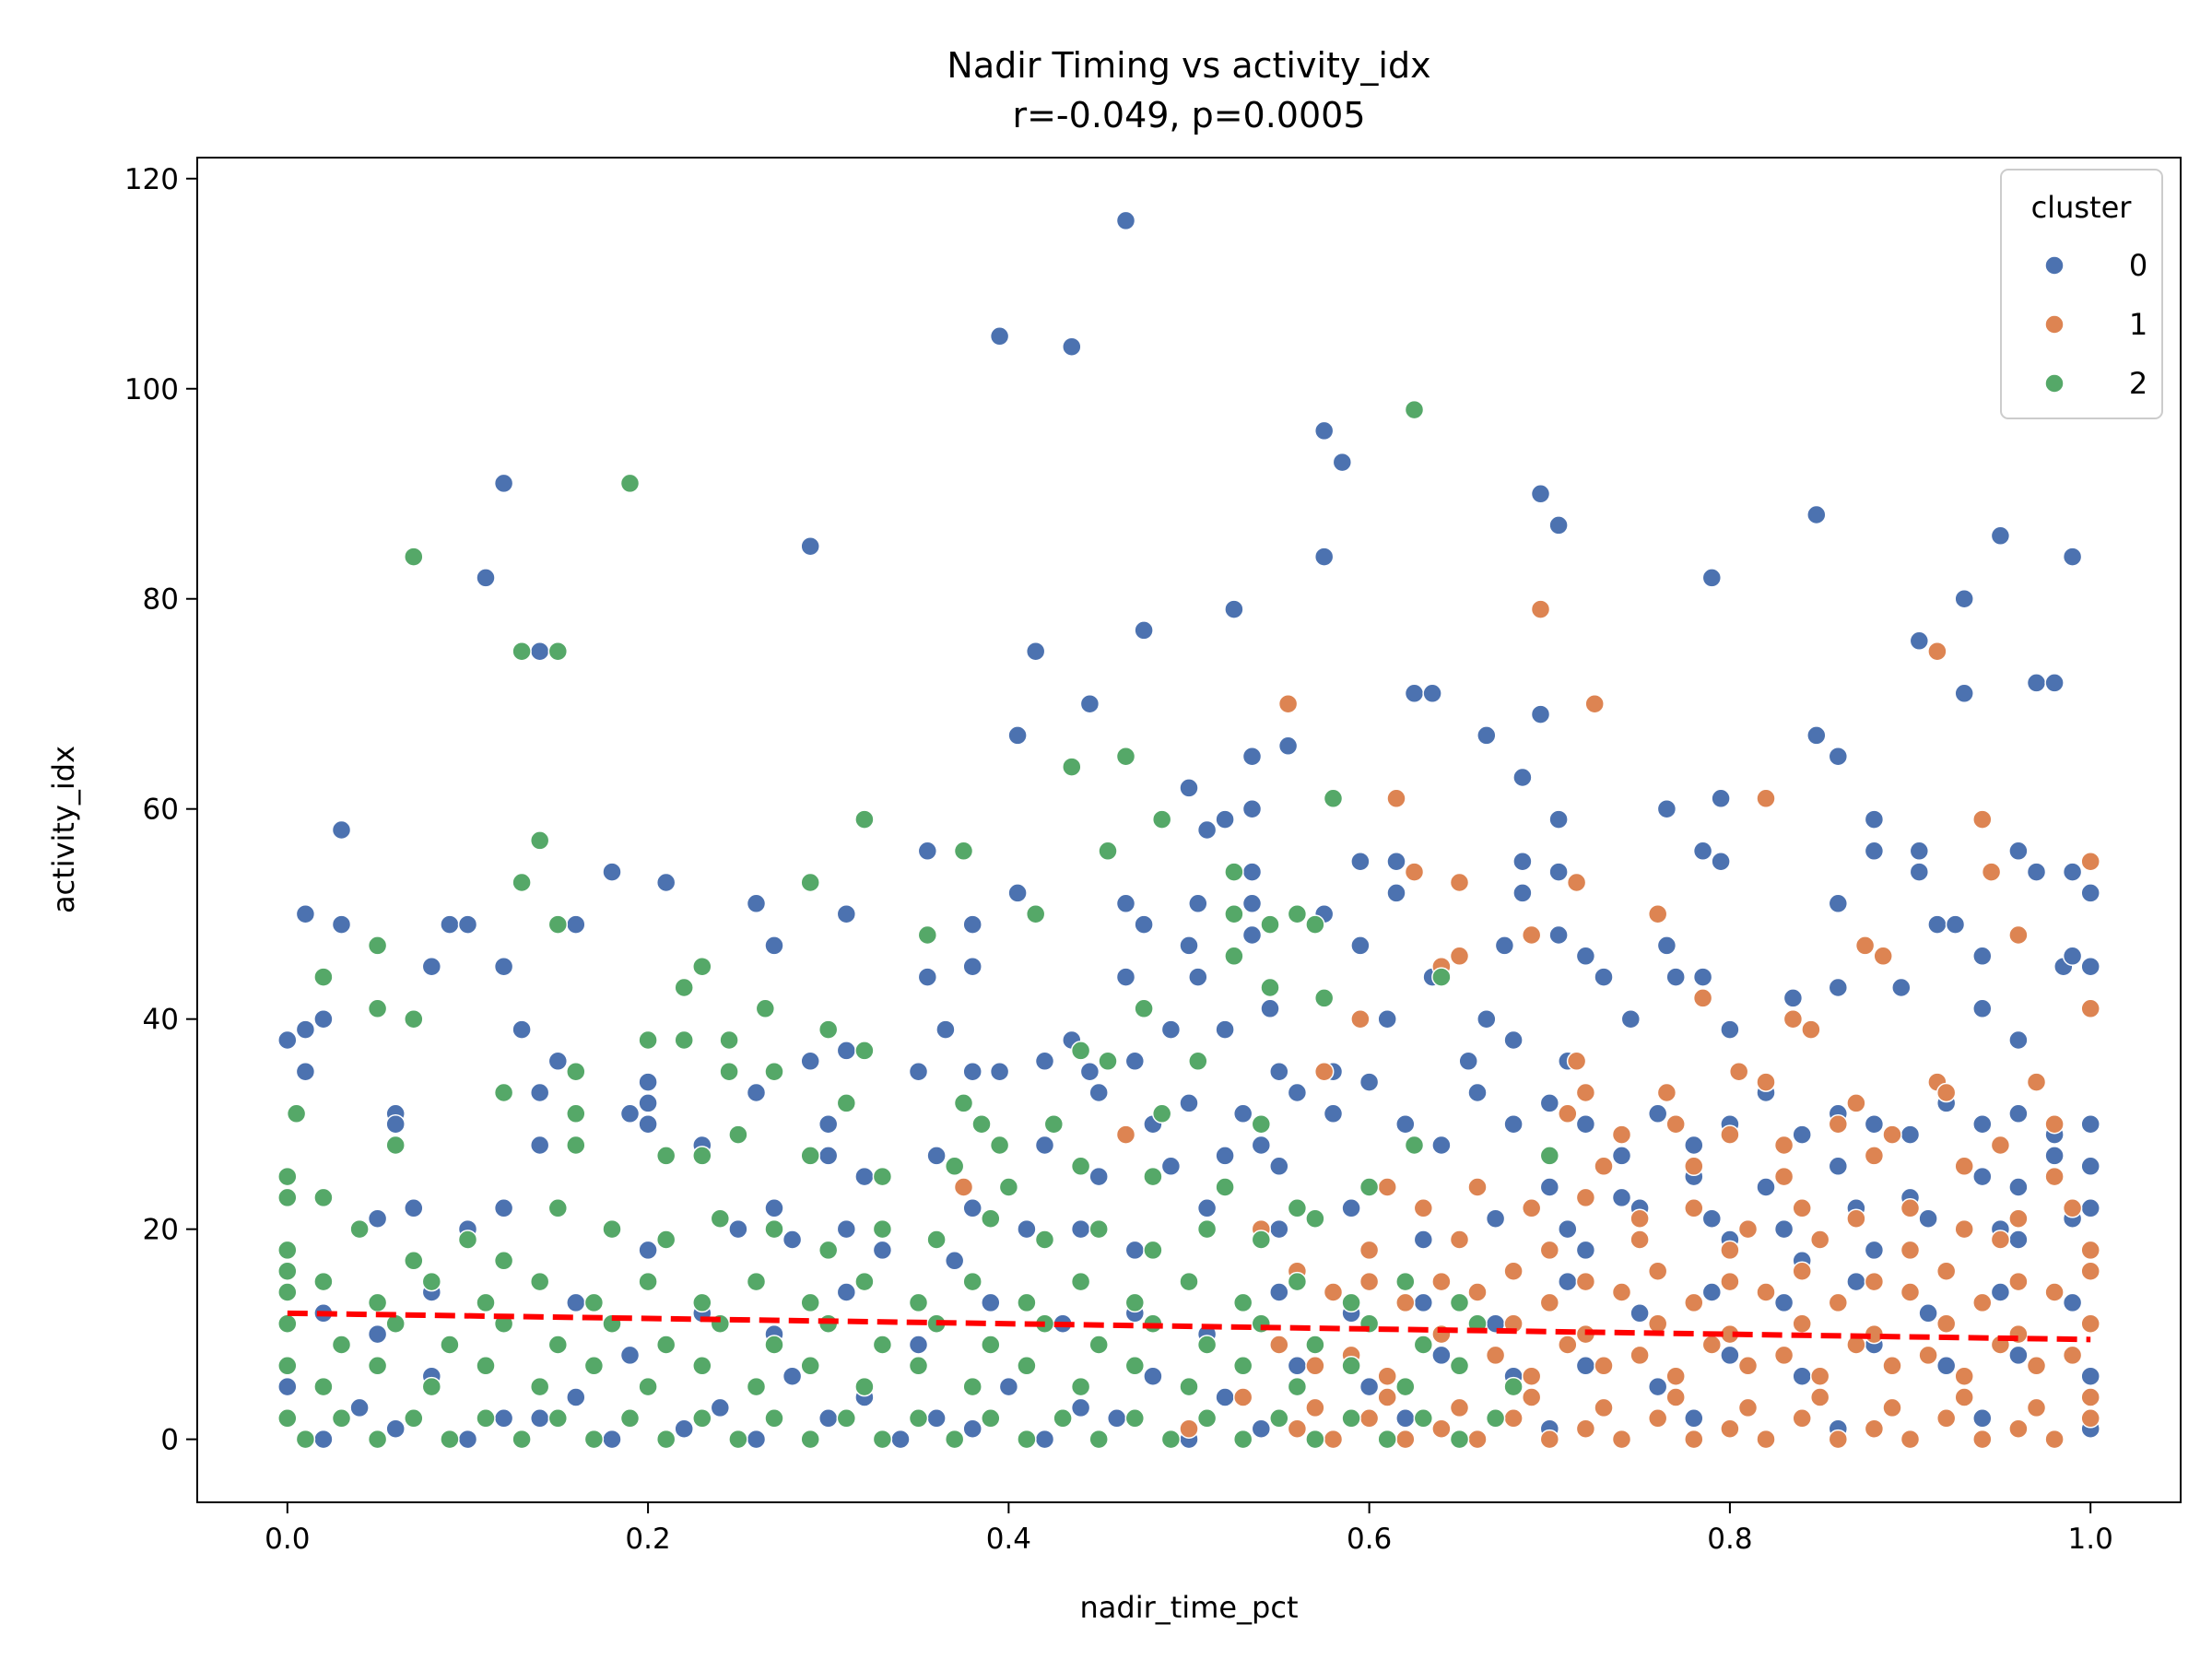 Image resolution: width=2212 pixels, height=1659 pixels. What do you see at coordinates (151, 389) in the screenshot?
I see `y-tick-label-5: 100` at bounding box center [151, 389].